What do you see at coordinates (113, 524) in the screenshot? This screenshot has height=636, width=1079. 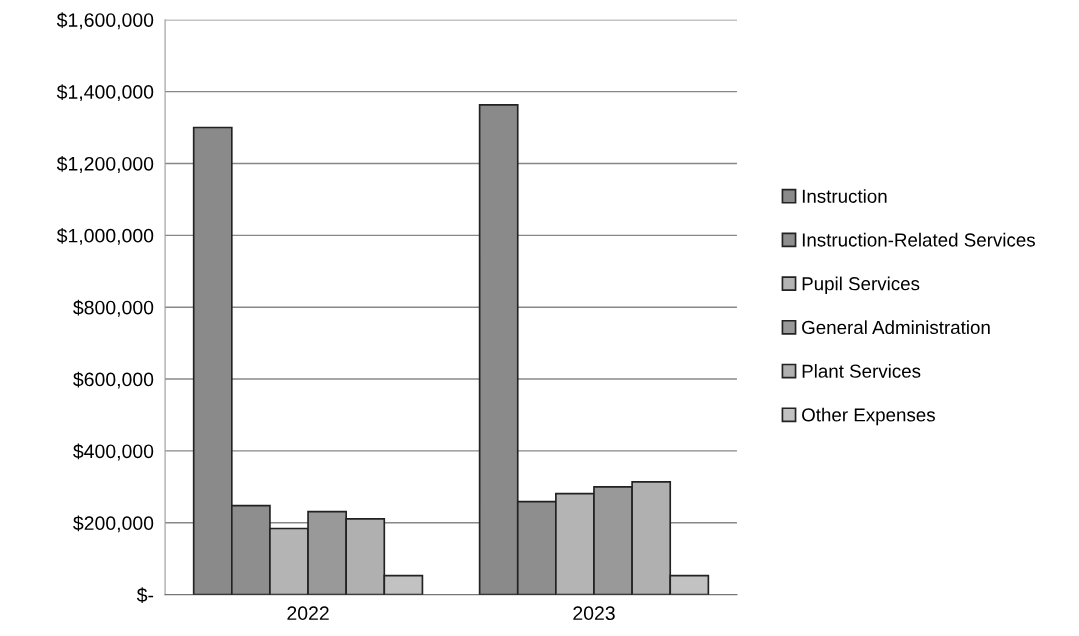 I see `y-tick-label: $200,000` at bounding box center [113, 524].